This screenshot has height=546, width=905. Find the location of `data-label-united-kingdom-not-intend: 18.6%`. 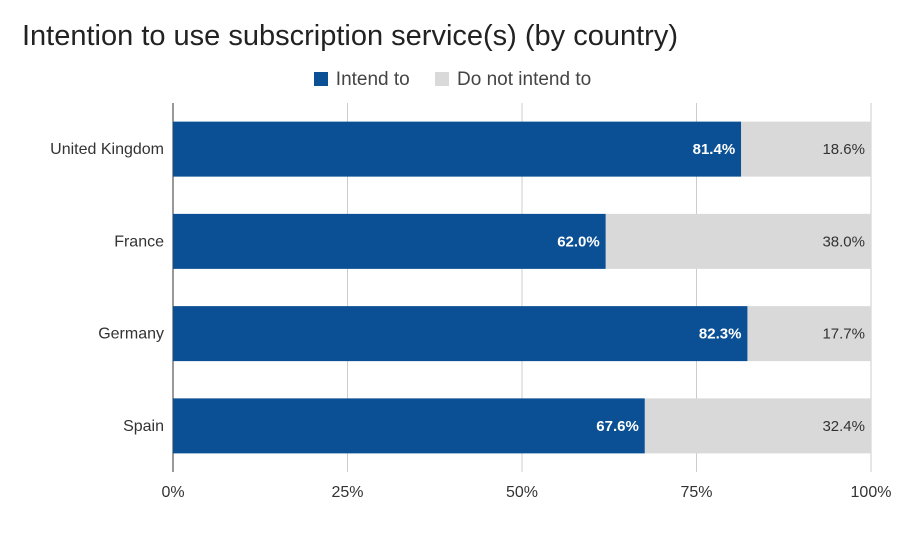

data-label-united-kingdom-not-intend: 18.6% is located at coordinates (843, 149).